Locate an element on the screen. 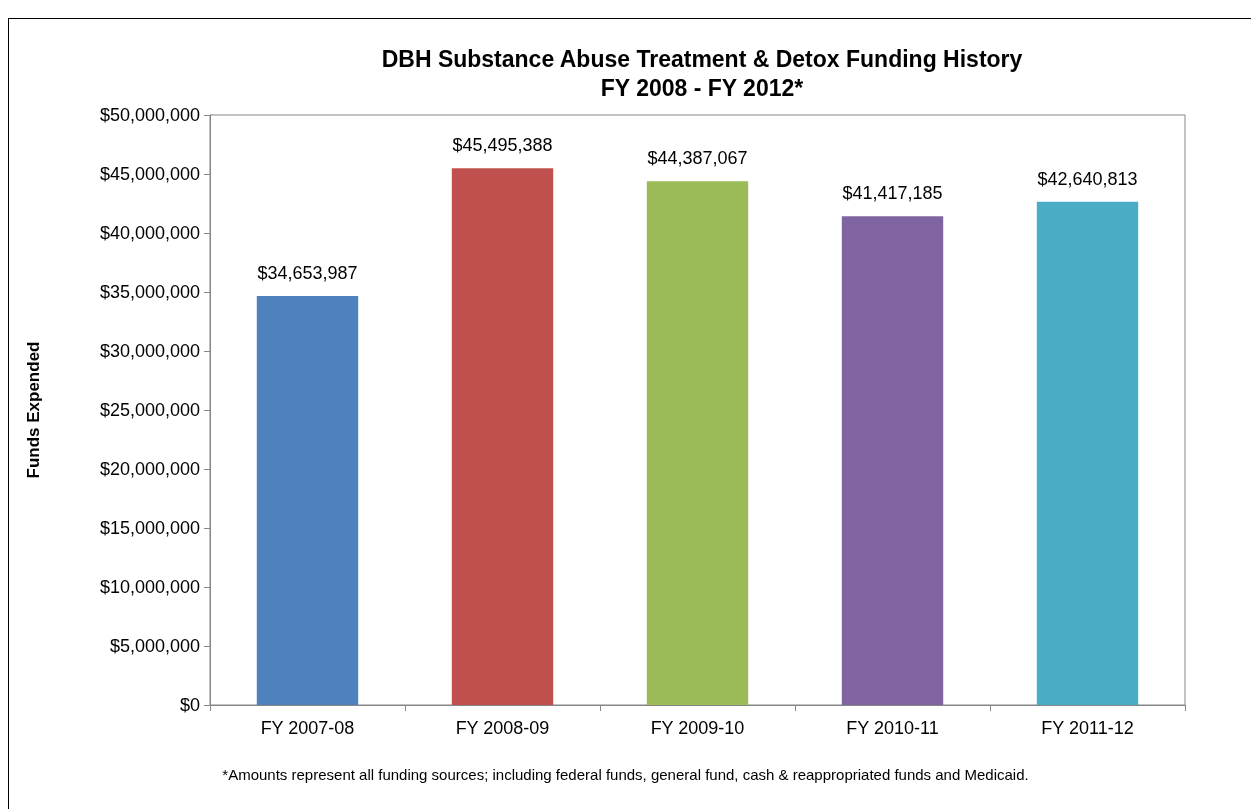  x-tick-label: FY 2011-12 is located at coordinates (1087, 728).